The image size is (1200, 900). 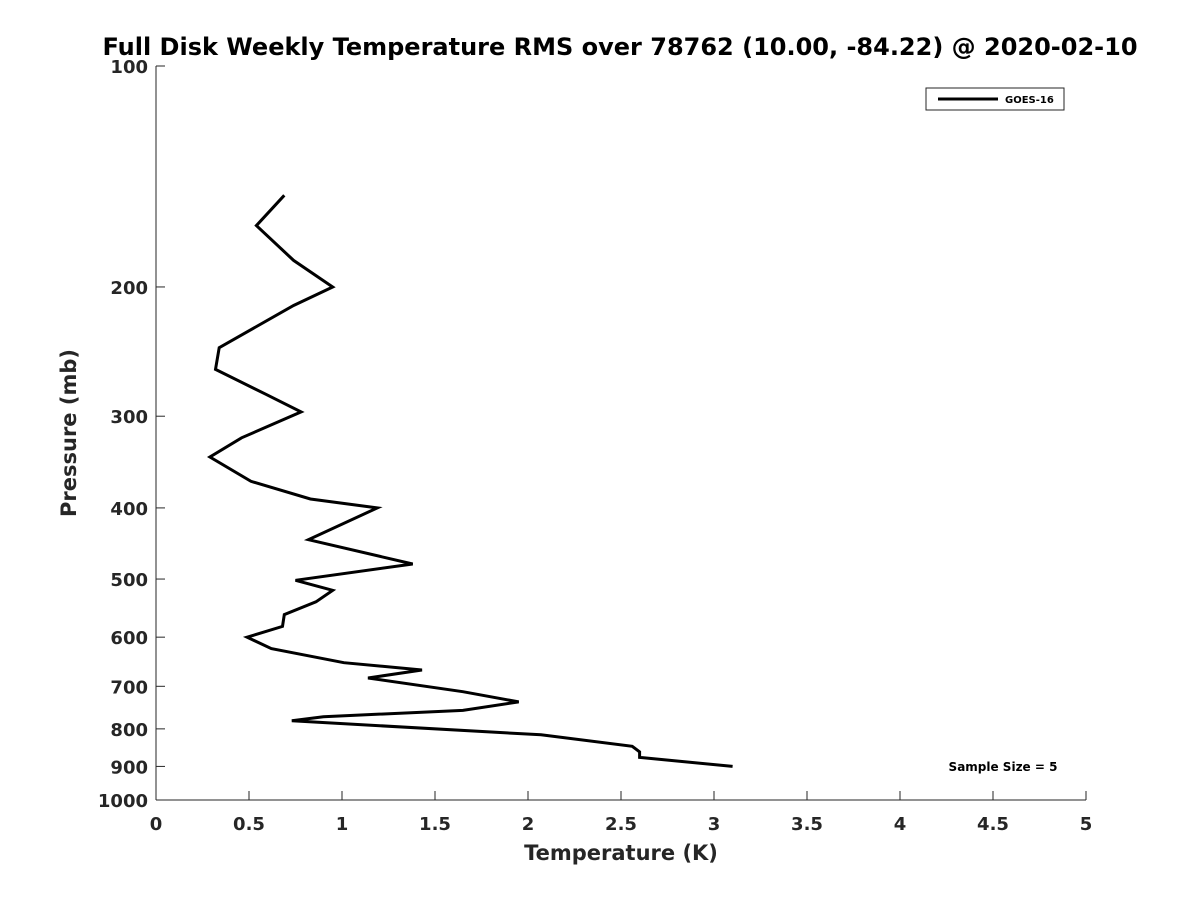 What do you see at coordinates (621, 824) in the screenshot?
I see `x-tick-label: 2.5` at bounding box center [621, 824].